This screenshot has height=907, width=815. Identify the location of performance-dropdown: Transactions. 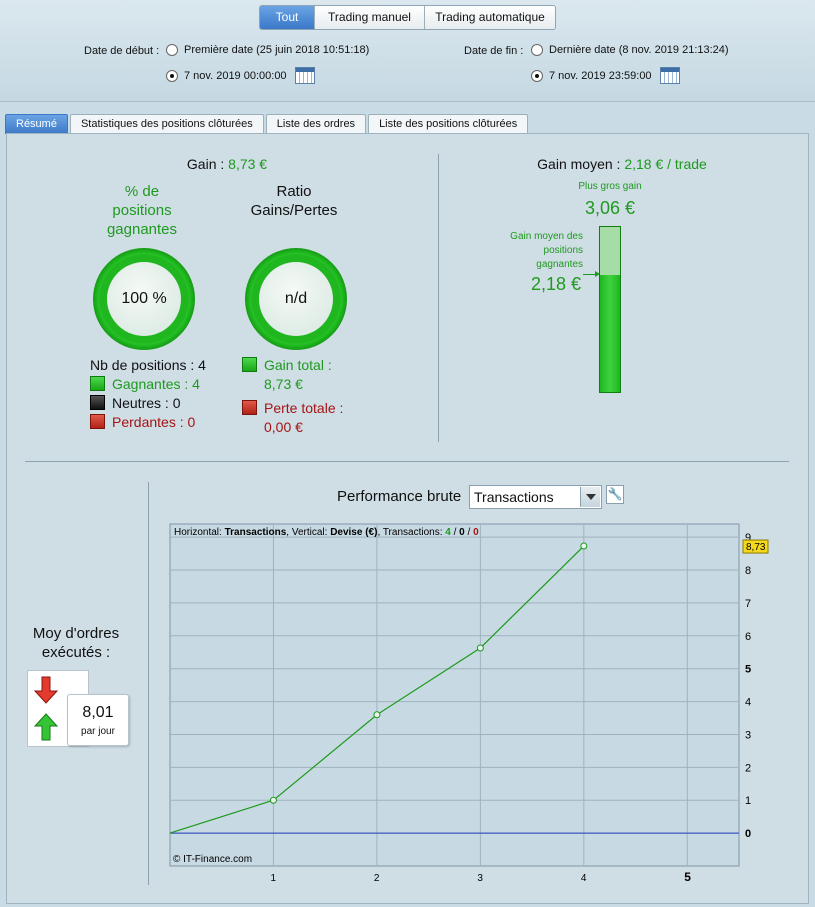
(535, 497).